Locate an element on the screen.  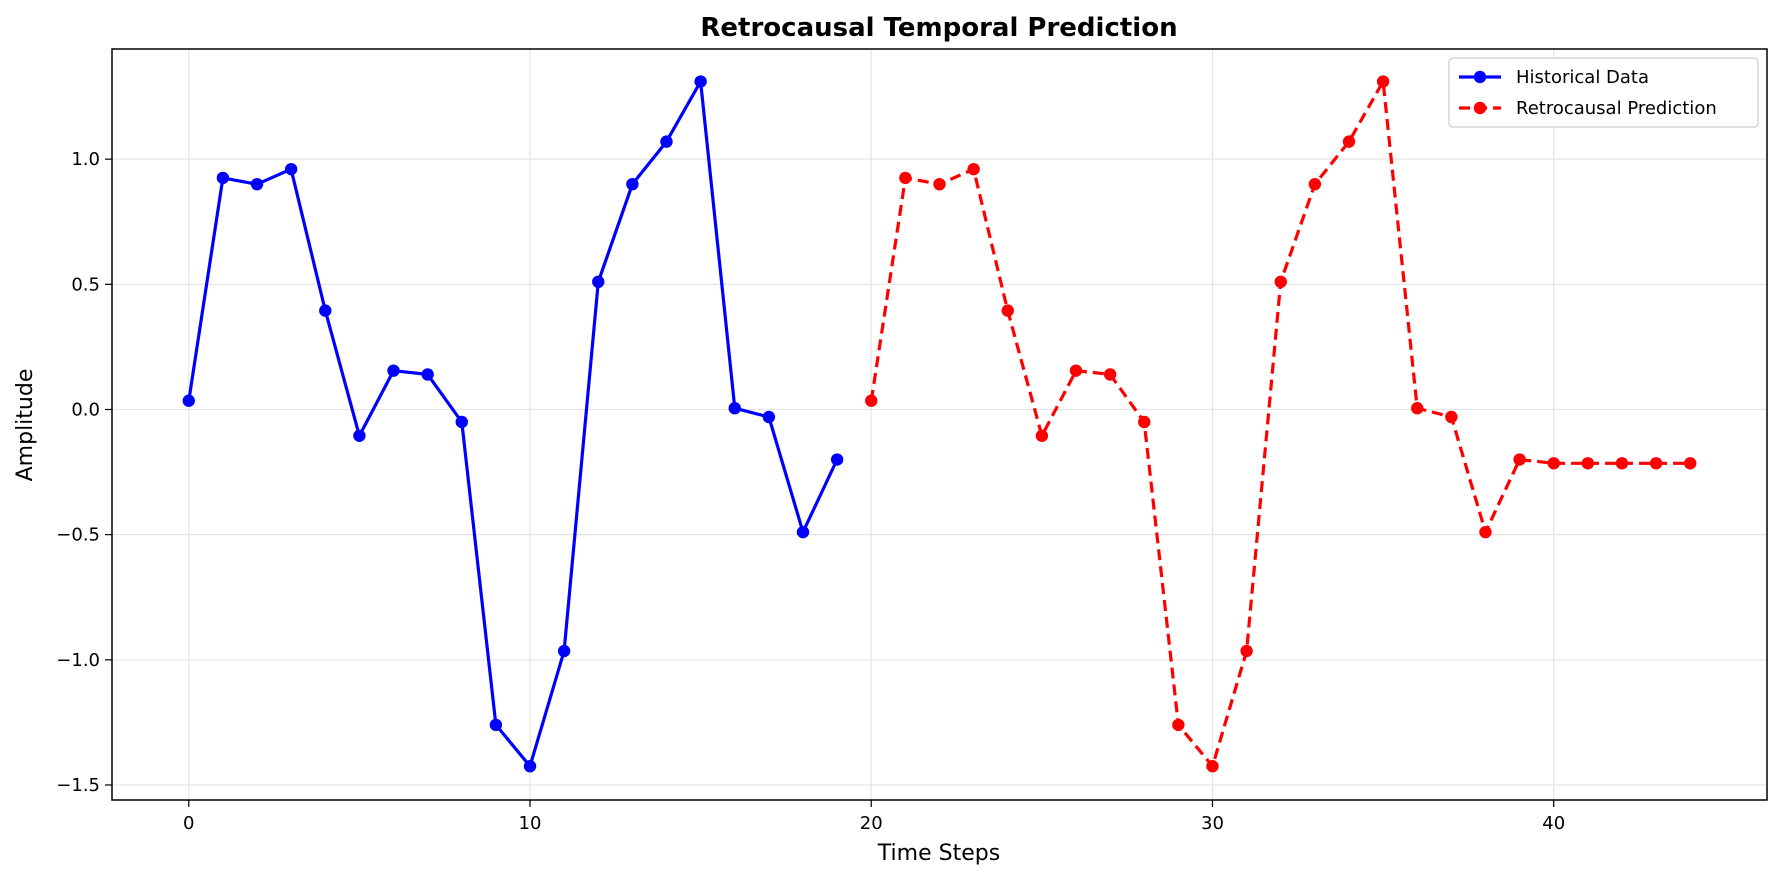
legend-label: Historical Data is located at coordinates (1582, 77).